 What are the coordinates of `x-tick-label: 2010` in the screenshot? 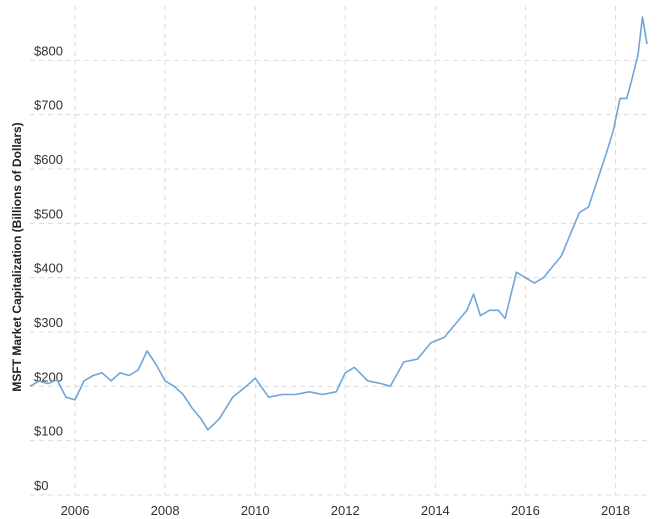 It's located at (255, 510).